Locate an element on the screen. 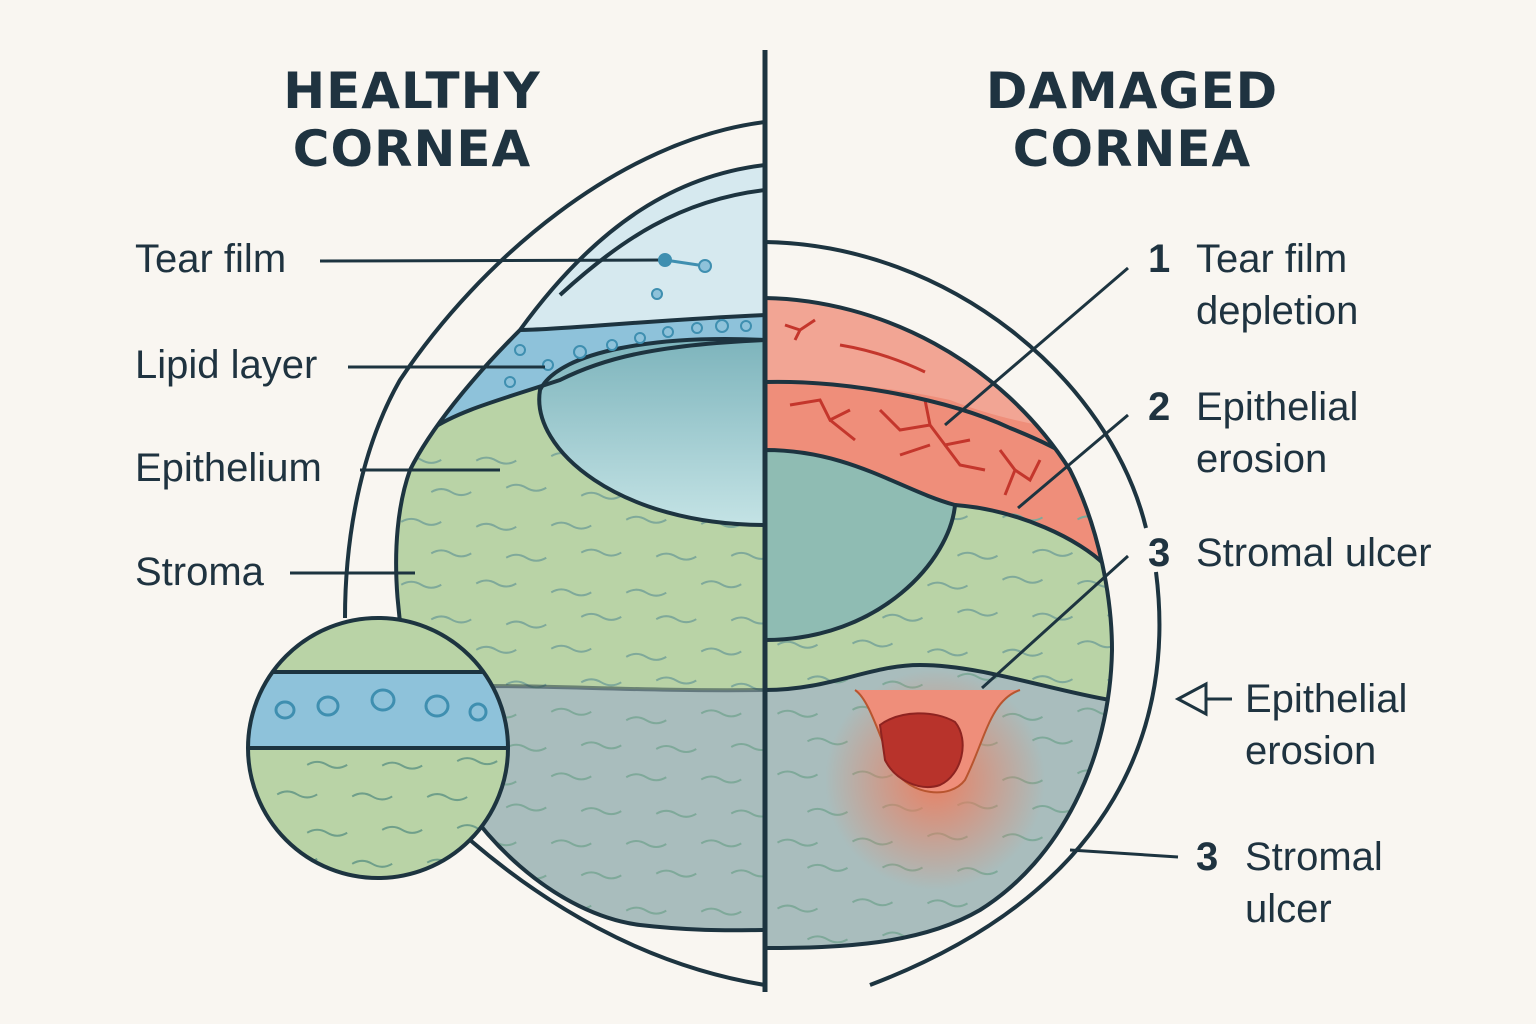  svg-text: Tear film is located at coordinates (210, 259).